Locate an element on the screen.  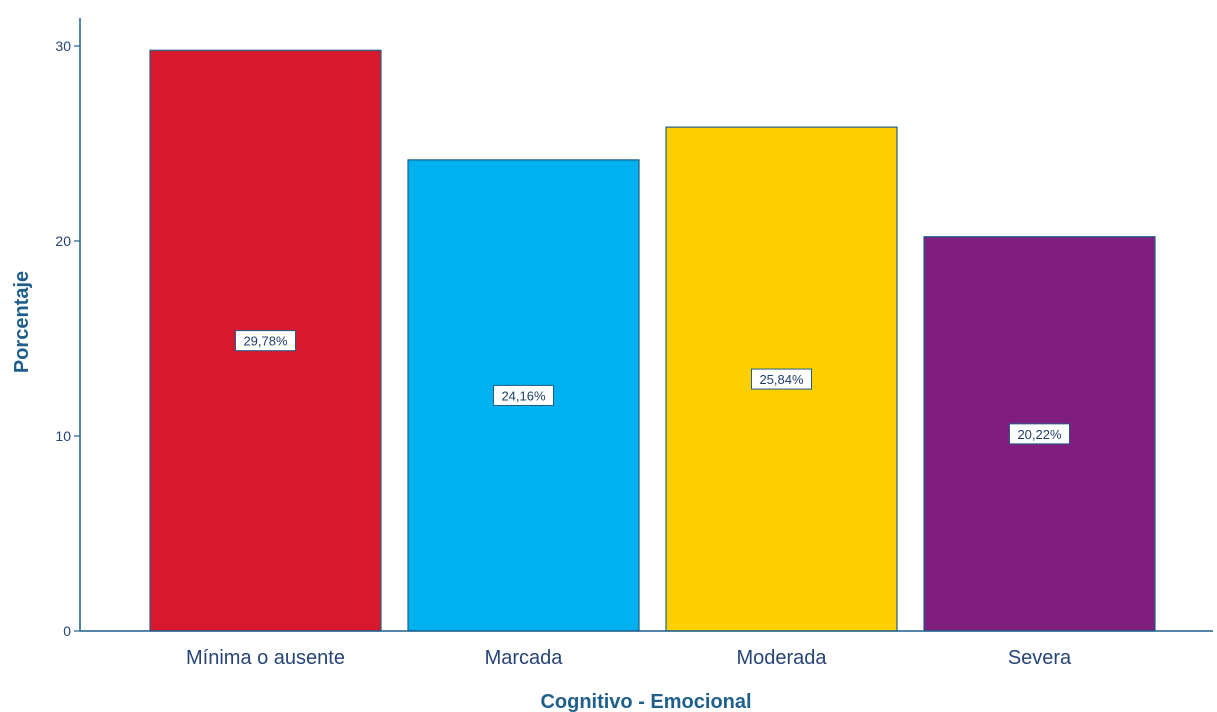
y-tick-label-1: 10 is located at coordinates (63, 436).